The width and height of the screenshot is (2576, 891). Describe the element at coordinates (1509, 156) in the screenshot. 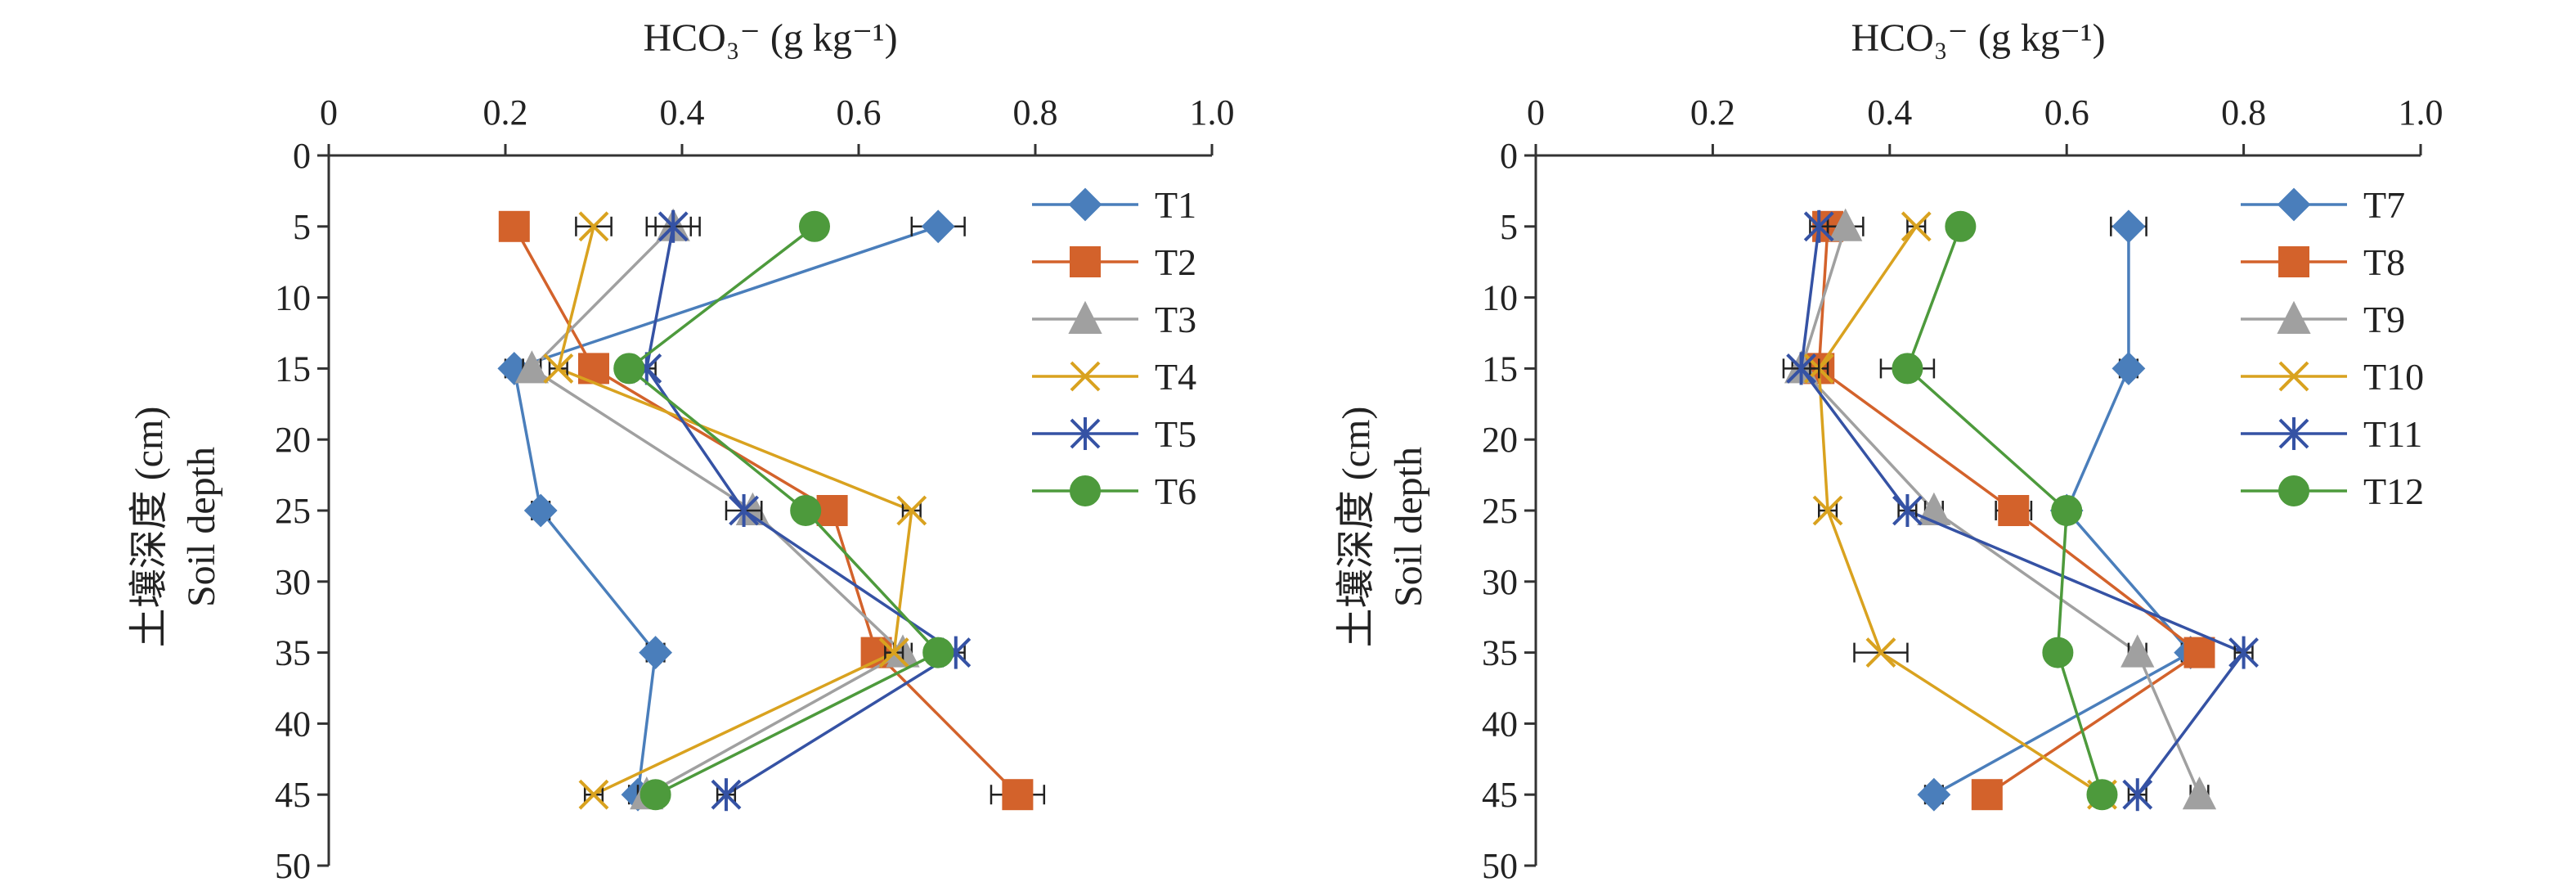

I see `y-tick-label: 0` at that location.